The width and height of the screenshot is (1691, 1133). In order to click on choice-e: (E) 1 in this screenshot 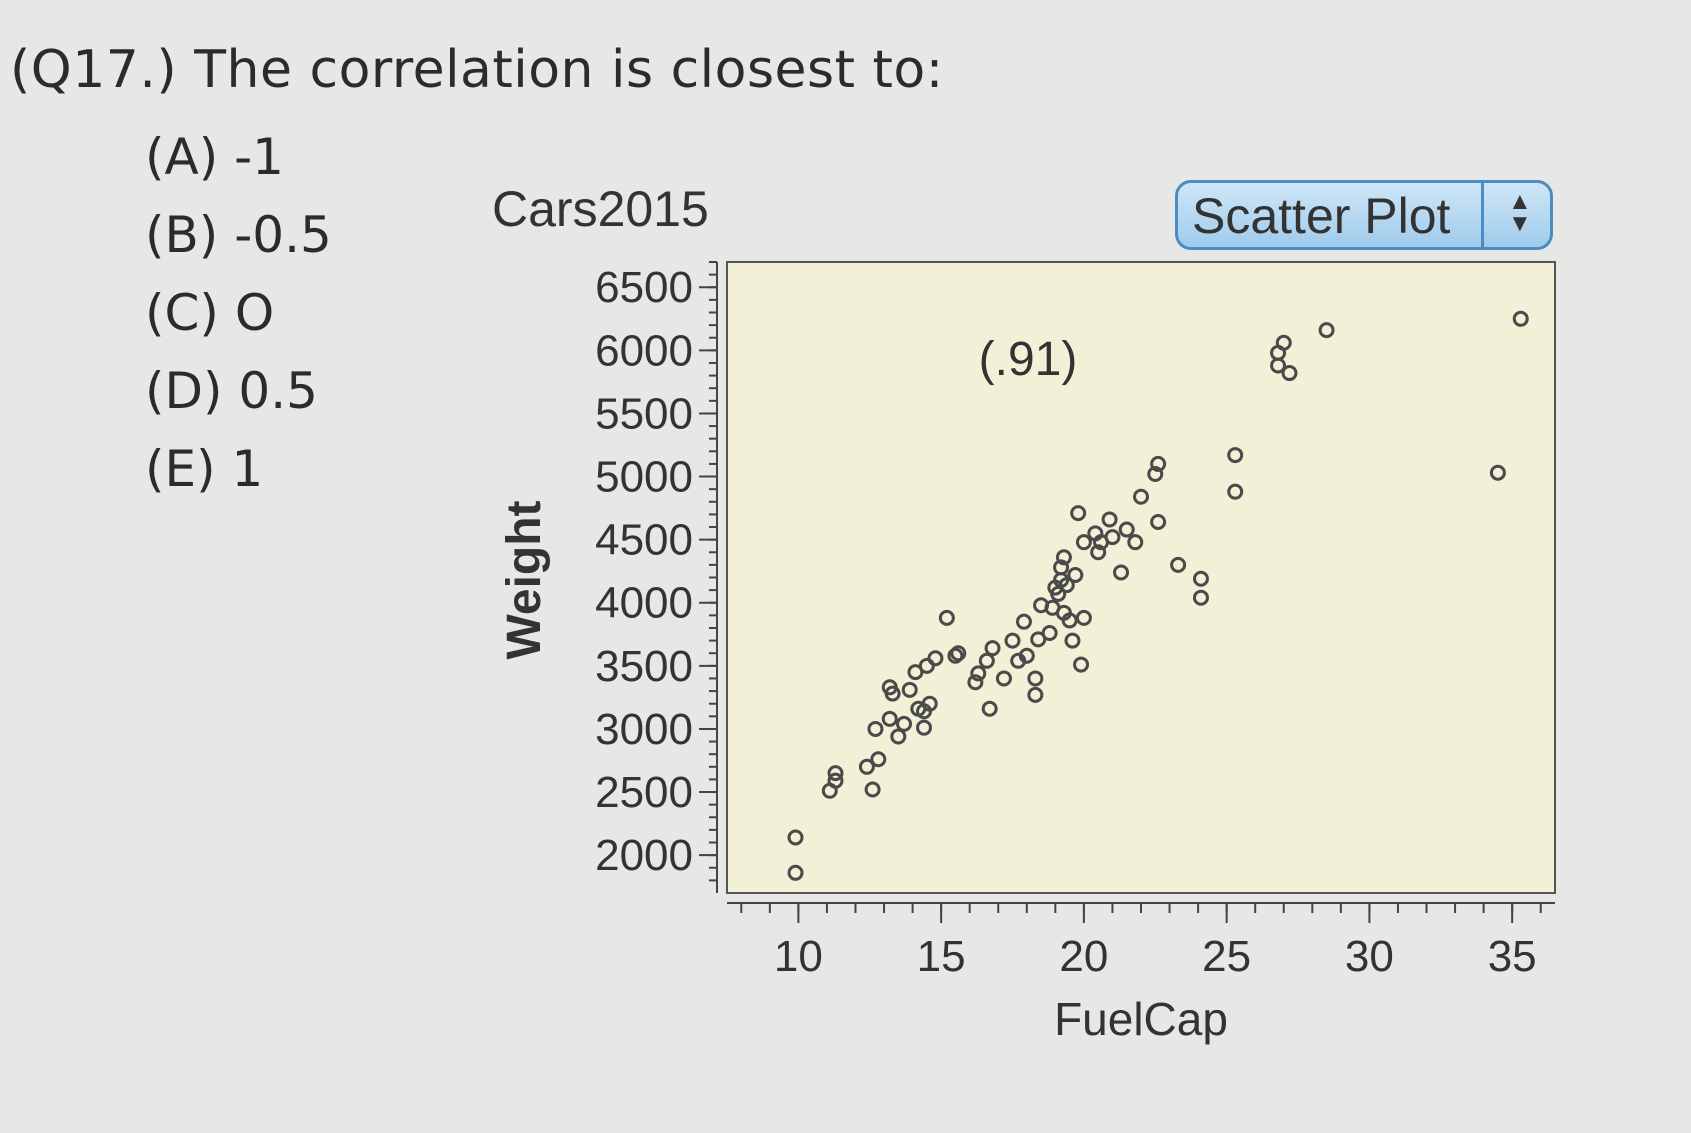, I will do `click(204, 469)`.